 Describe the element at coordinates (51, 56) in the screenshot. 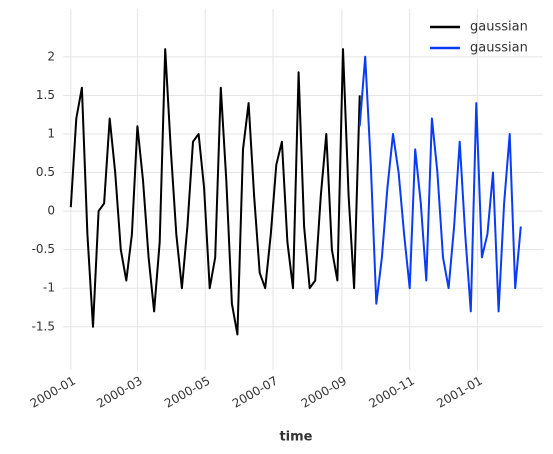

I see `y-tick-label: 2` at that location.